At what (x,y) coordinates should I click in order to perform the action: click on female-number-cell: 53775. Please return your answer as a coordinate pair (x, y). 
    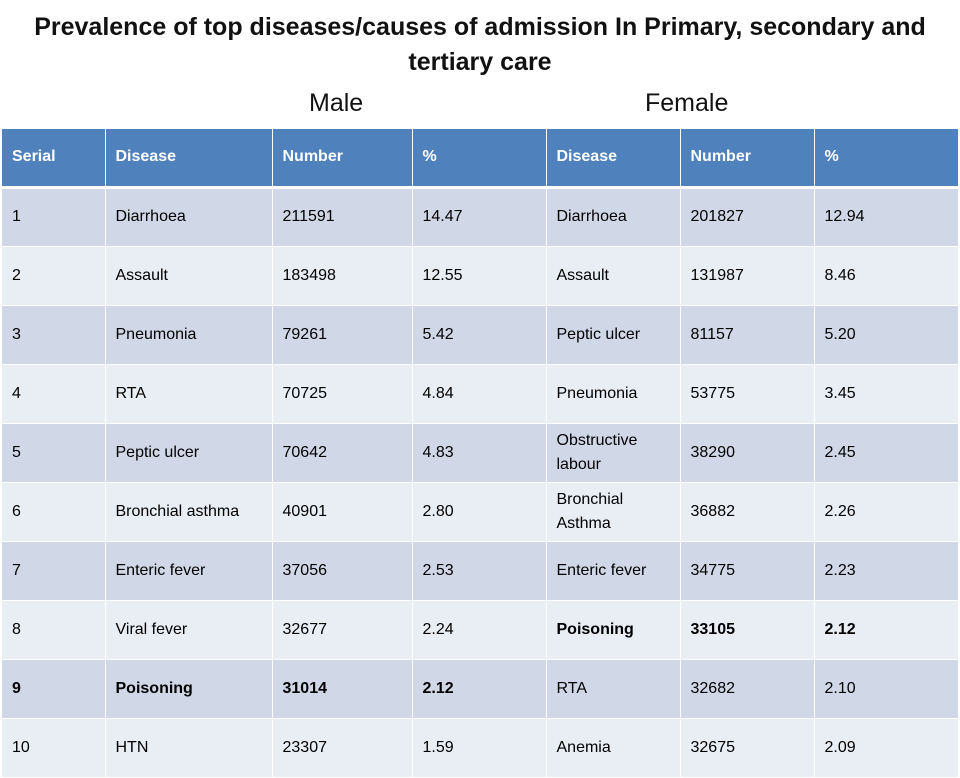
    Looking at the image, I should click on (747, 394).